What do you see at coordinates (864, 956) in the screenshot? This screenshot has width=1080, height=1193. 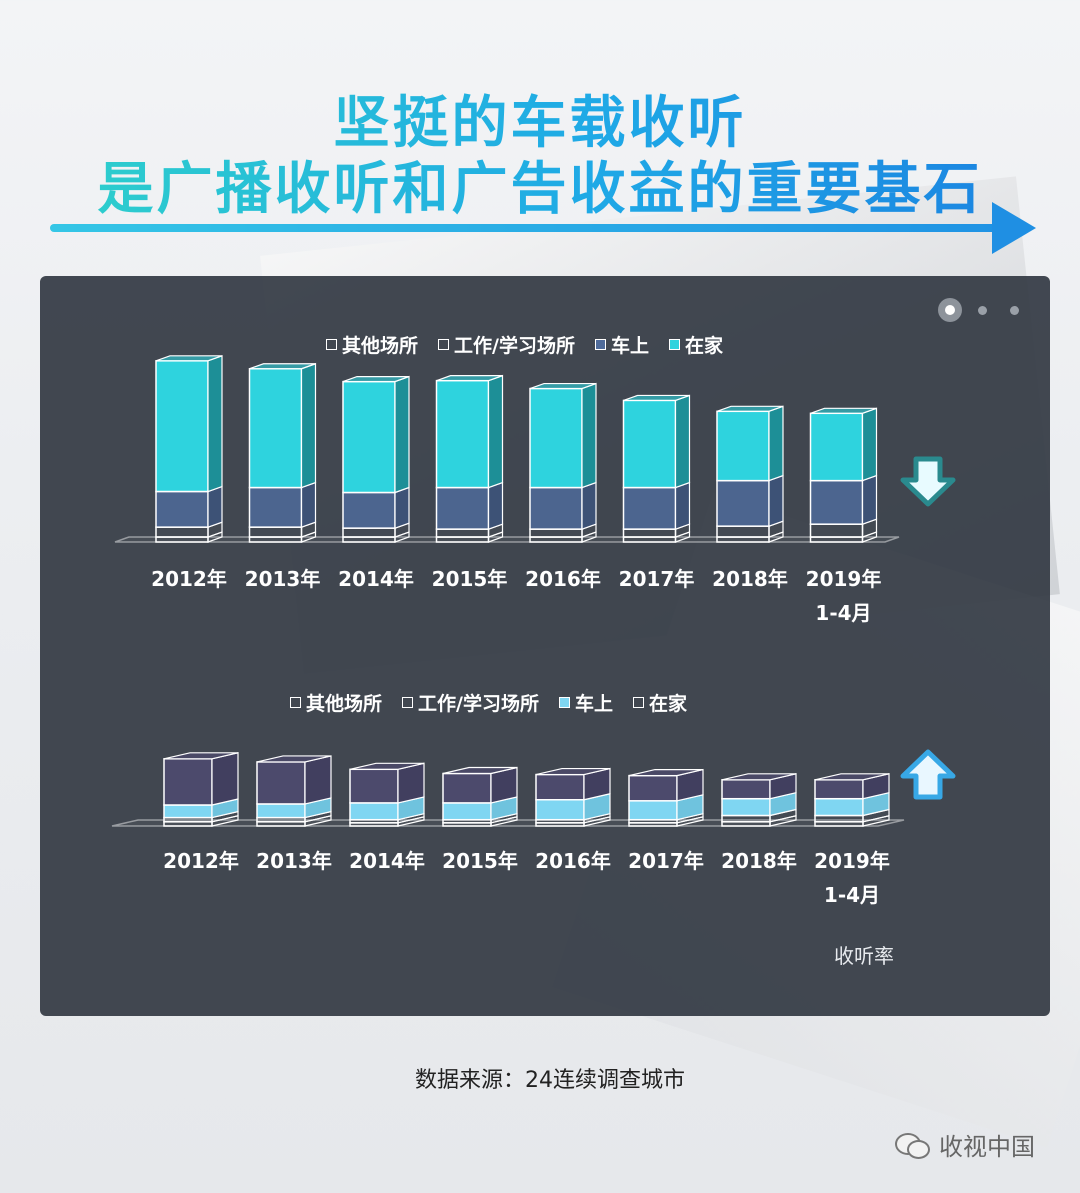 I see `chart2-ylabel: 收听率` at bounding box center [864, 956].